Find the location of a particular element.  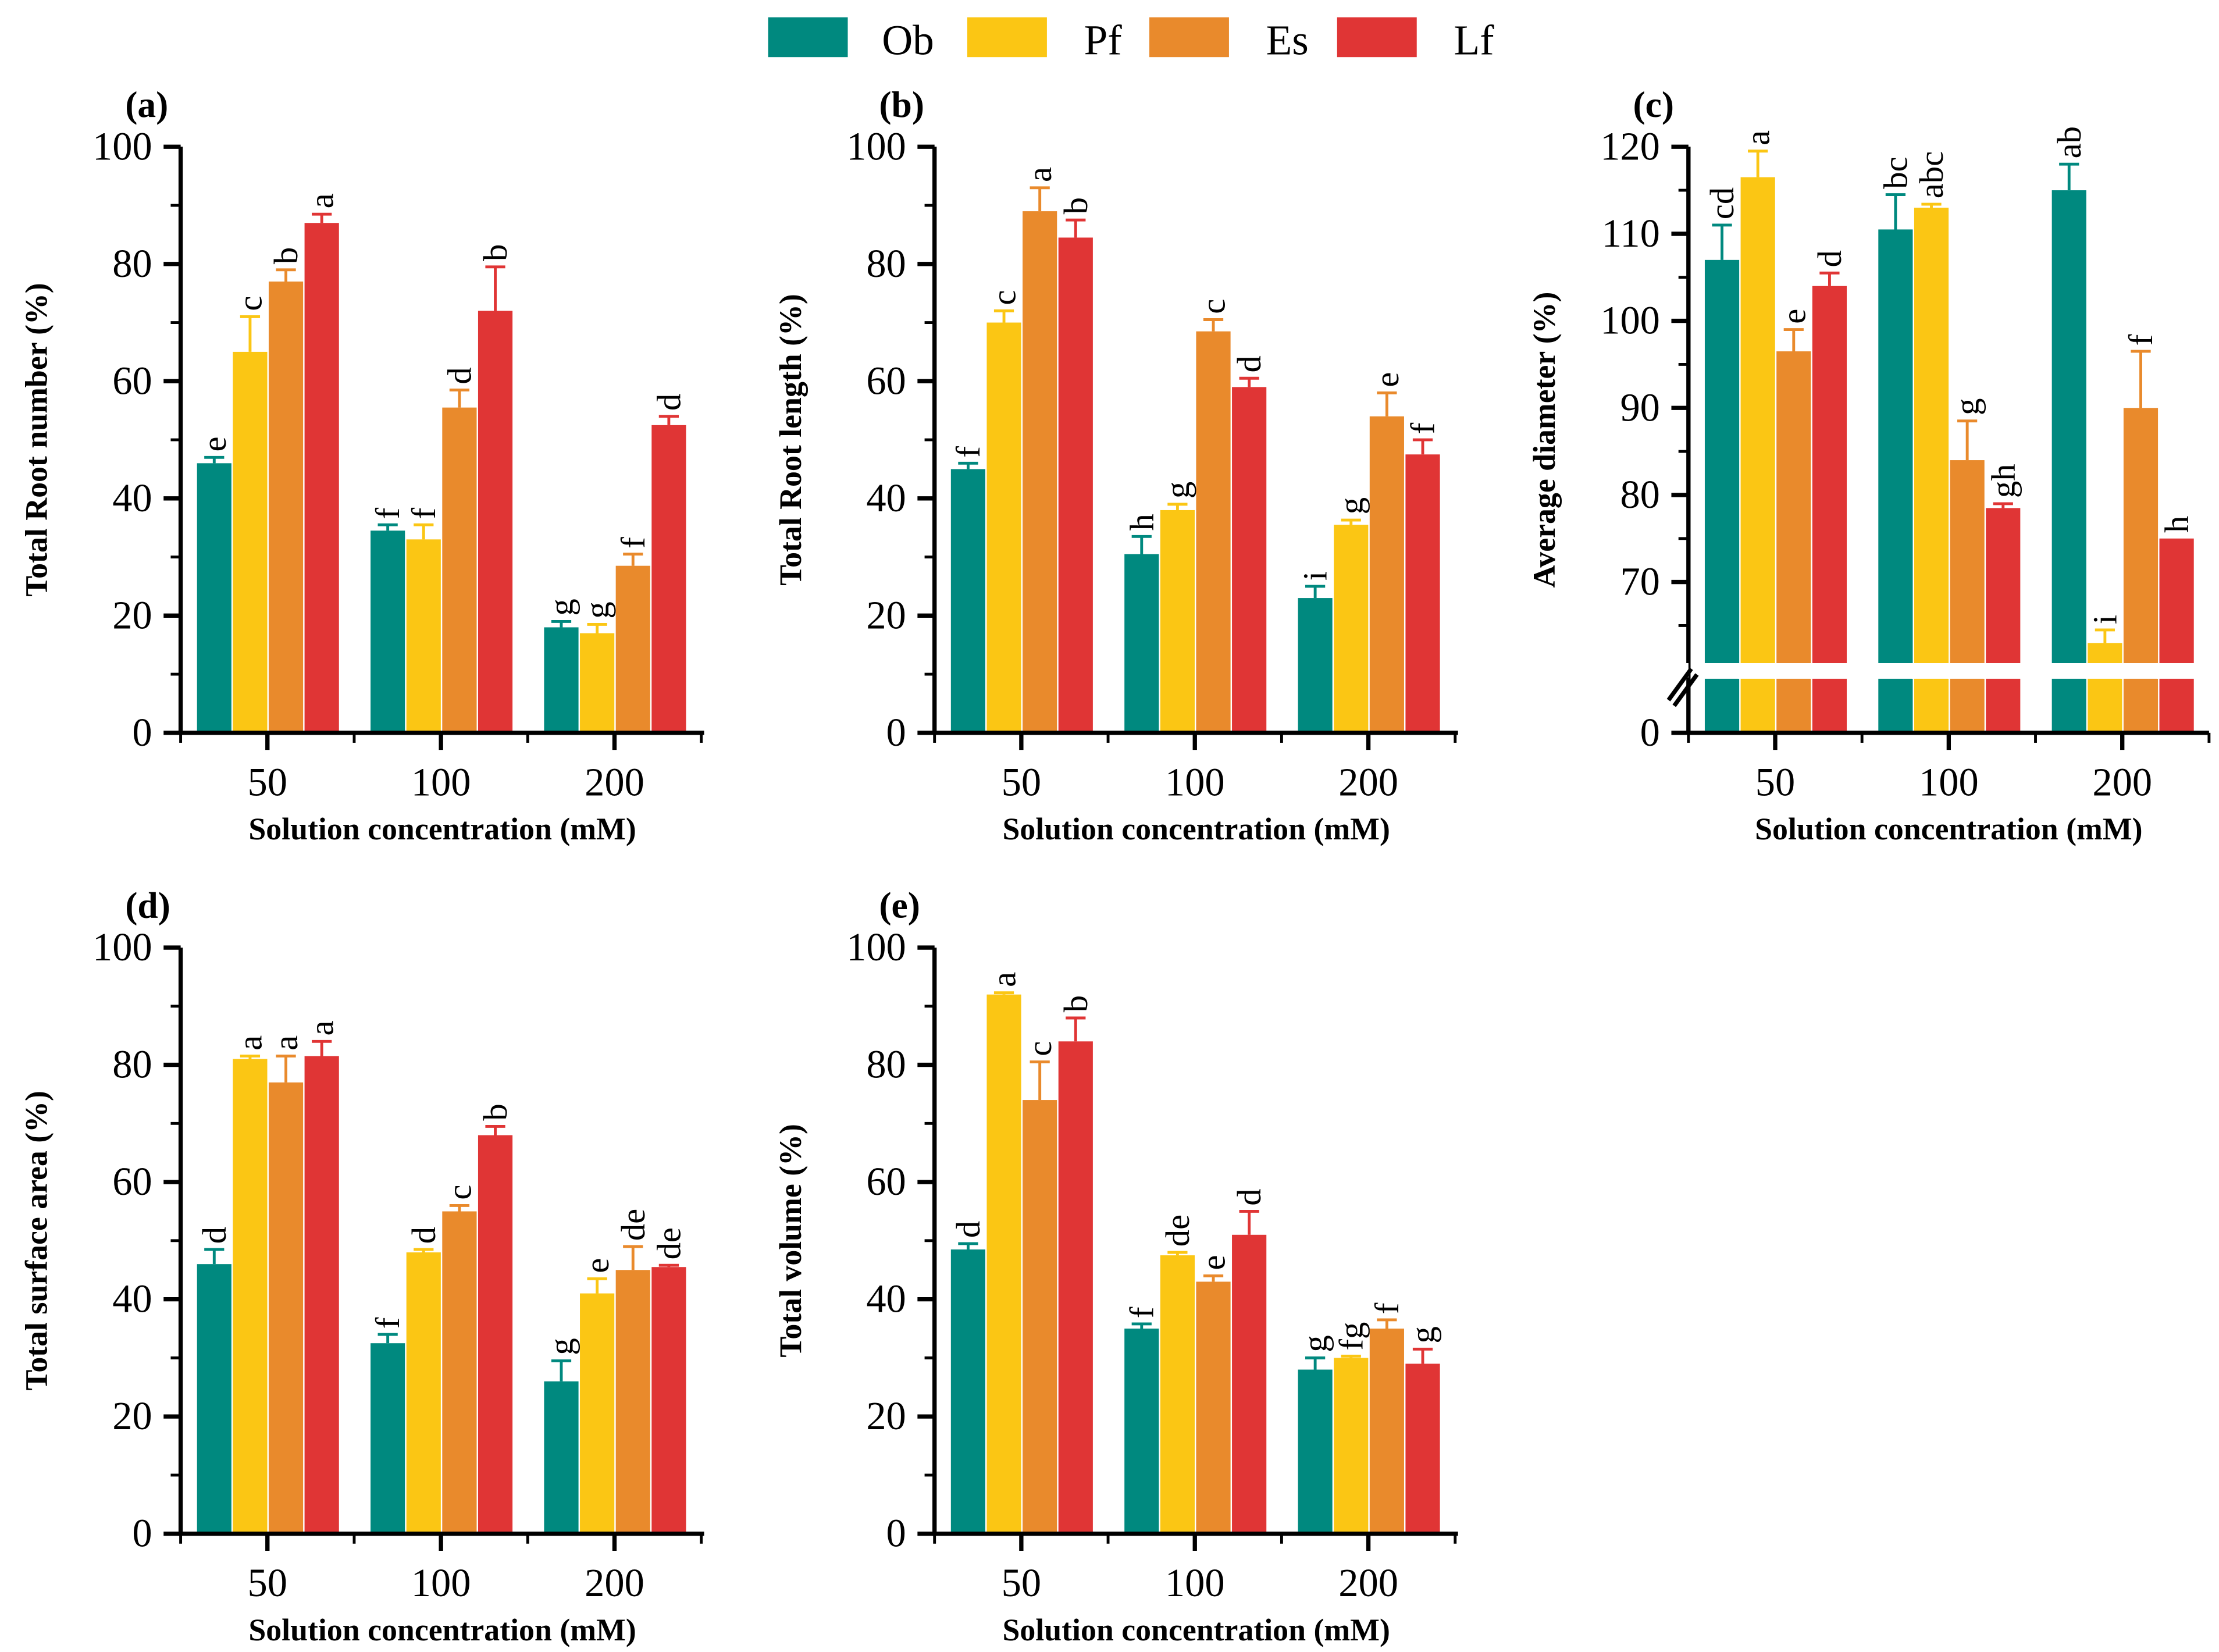

y-tick-label: 90 is located at coordinates (1639, 407).